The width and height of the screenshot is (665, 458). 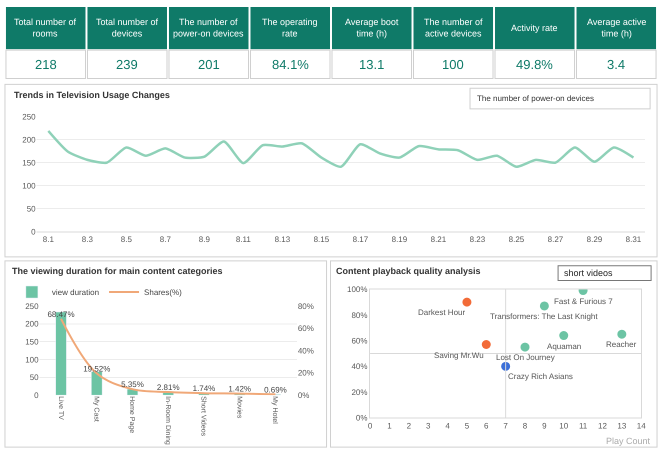 What do you see at coordinates (48, 239) in the screenshot?
I see `x-tick-label: 8.1` at bounding box center [48, 239].